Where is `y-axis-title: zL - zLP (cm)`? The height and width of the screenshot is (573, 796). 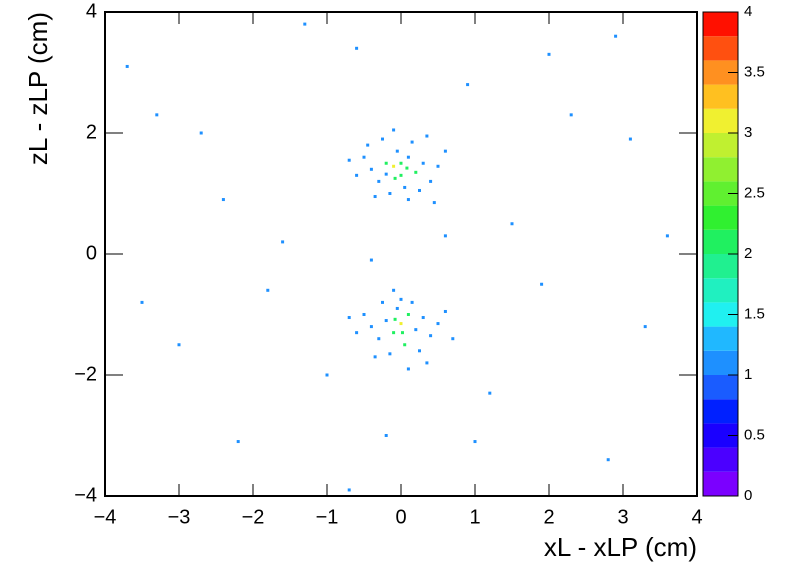 y-axis-title: zL - zLP (cm) is located at coordinates (38, 88).